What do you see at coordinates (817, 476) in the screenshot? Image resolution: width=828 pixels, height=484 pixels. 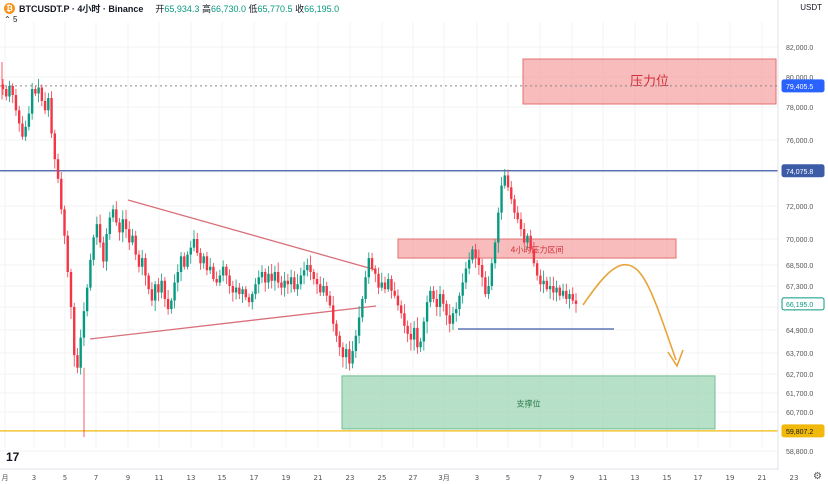 I see `settings-gear-icon: ⚙` at bounding box center [817, 476].